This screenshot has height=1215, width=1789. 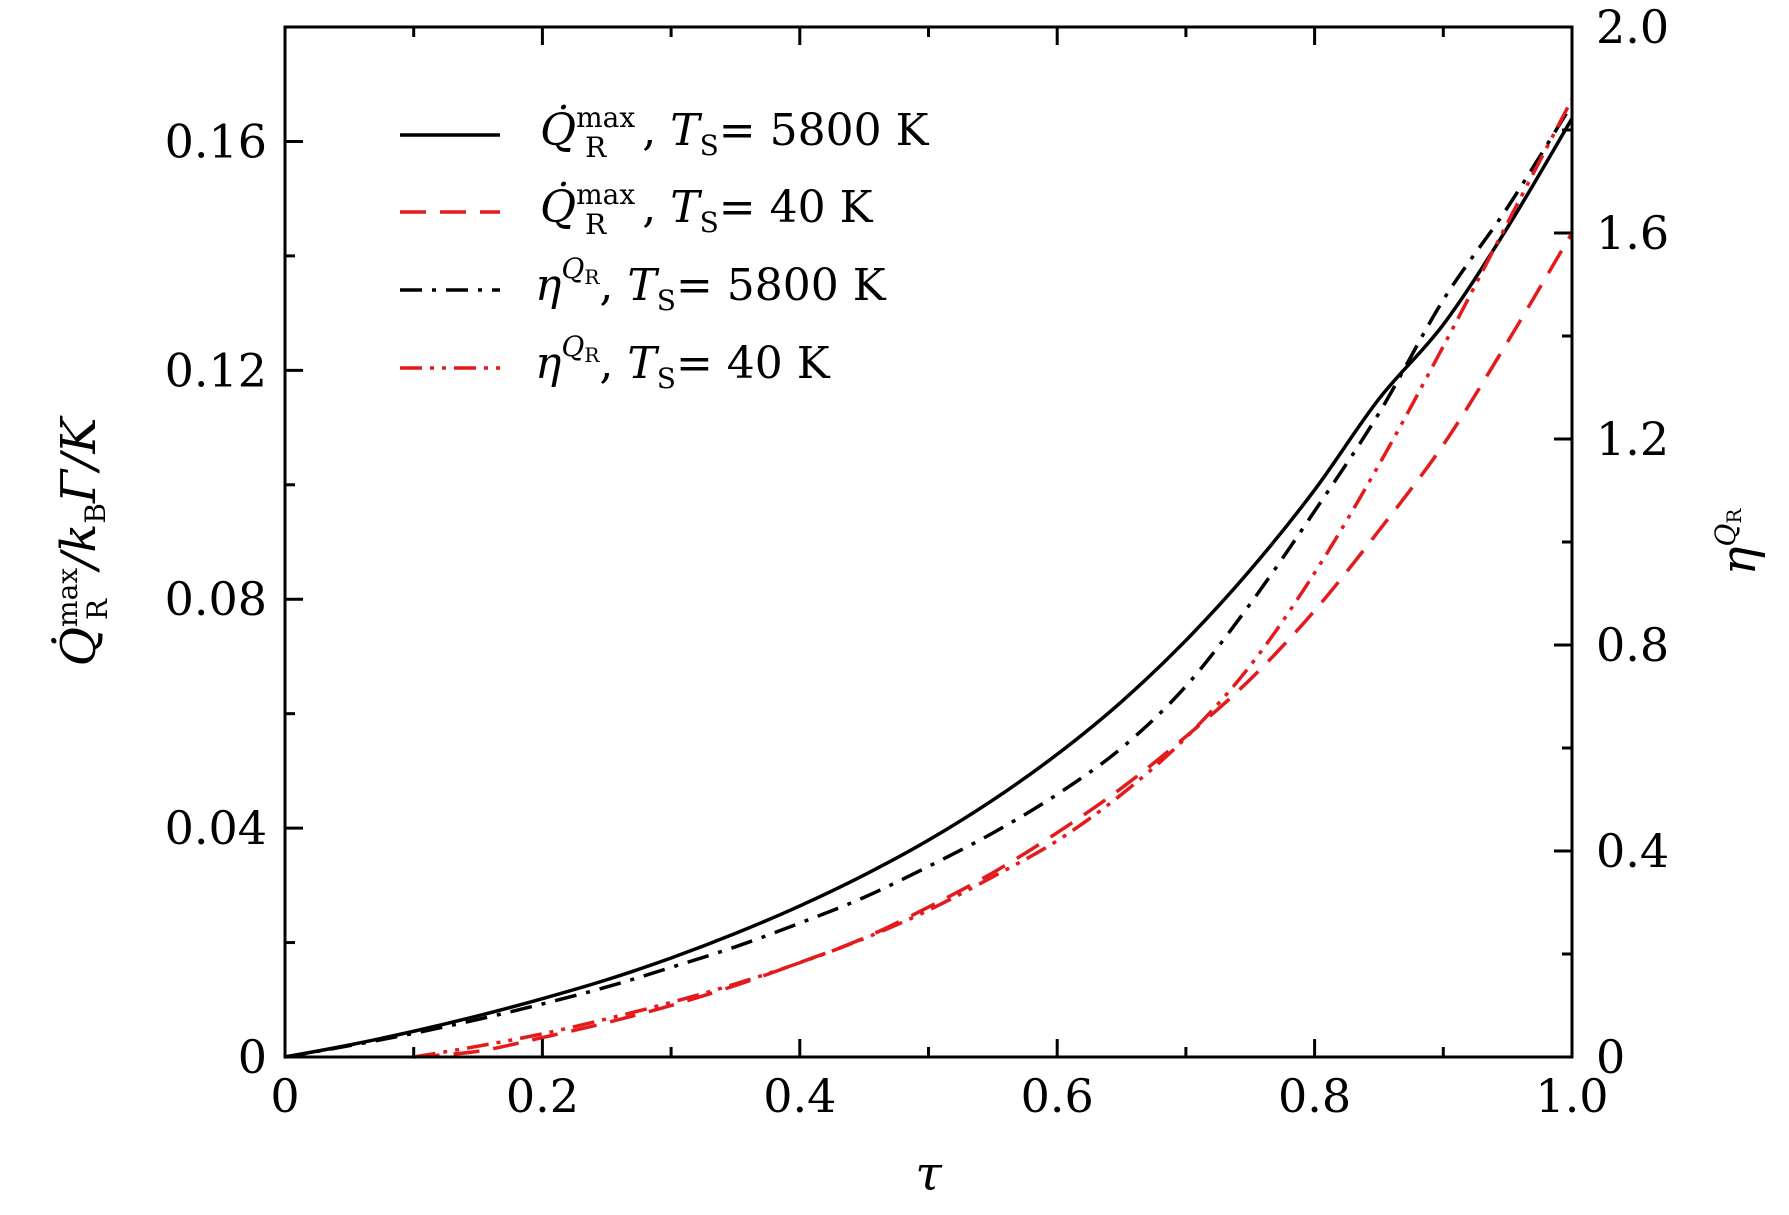 What do you see at coordinates (1314, 1096) in the screenshot?
I see `x-tick-label: 0.8` at bounding box center [1314, 1096].